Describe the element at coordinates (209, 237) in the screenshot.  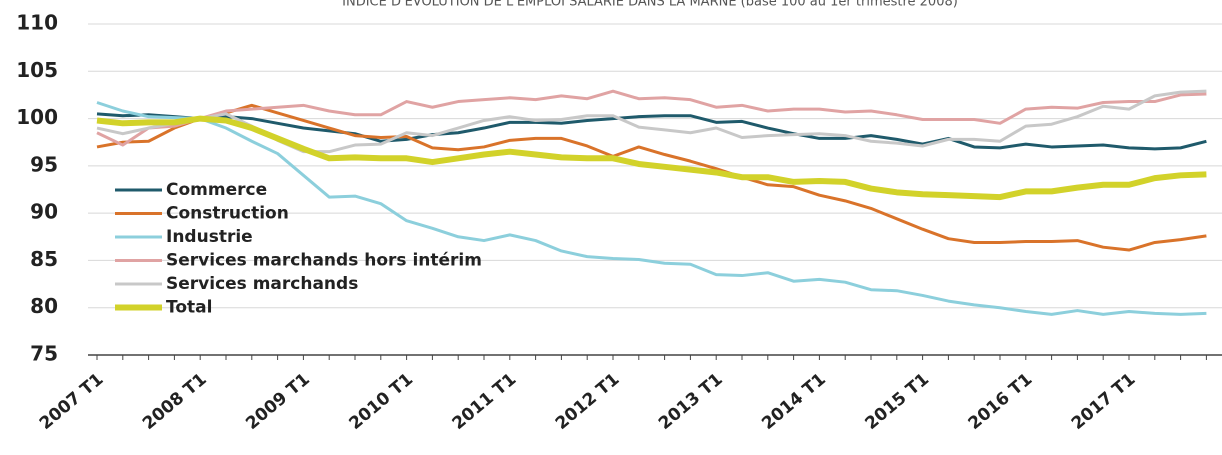
I see `legend-label: Industrie` at that location.